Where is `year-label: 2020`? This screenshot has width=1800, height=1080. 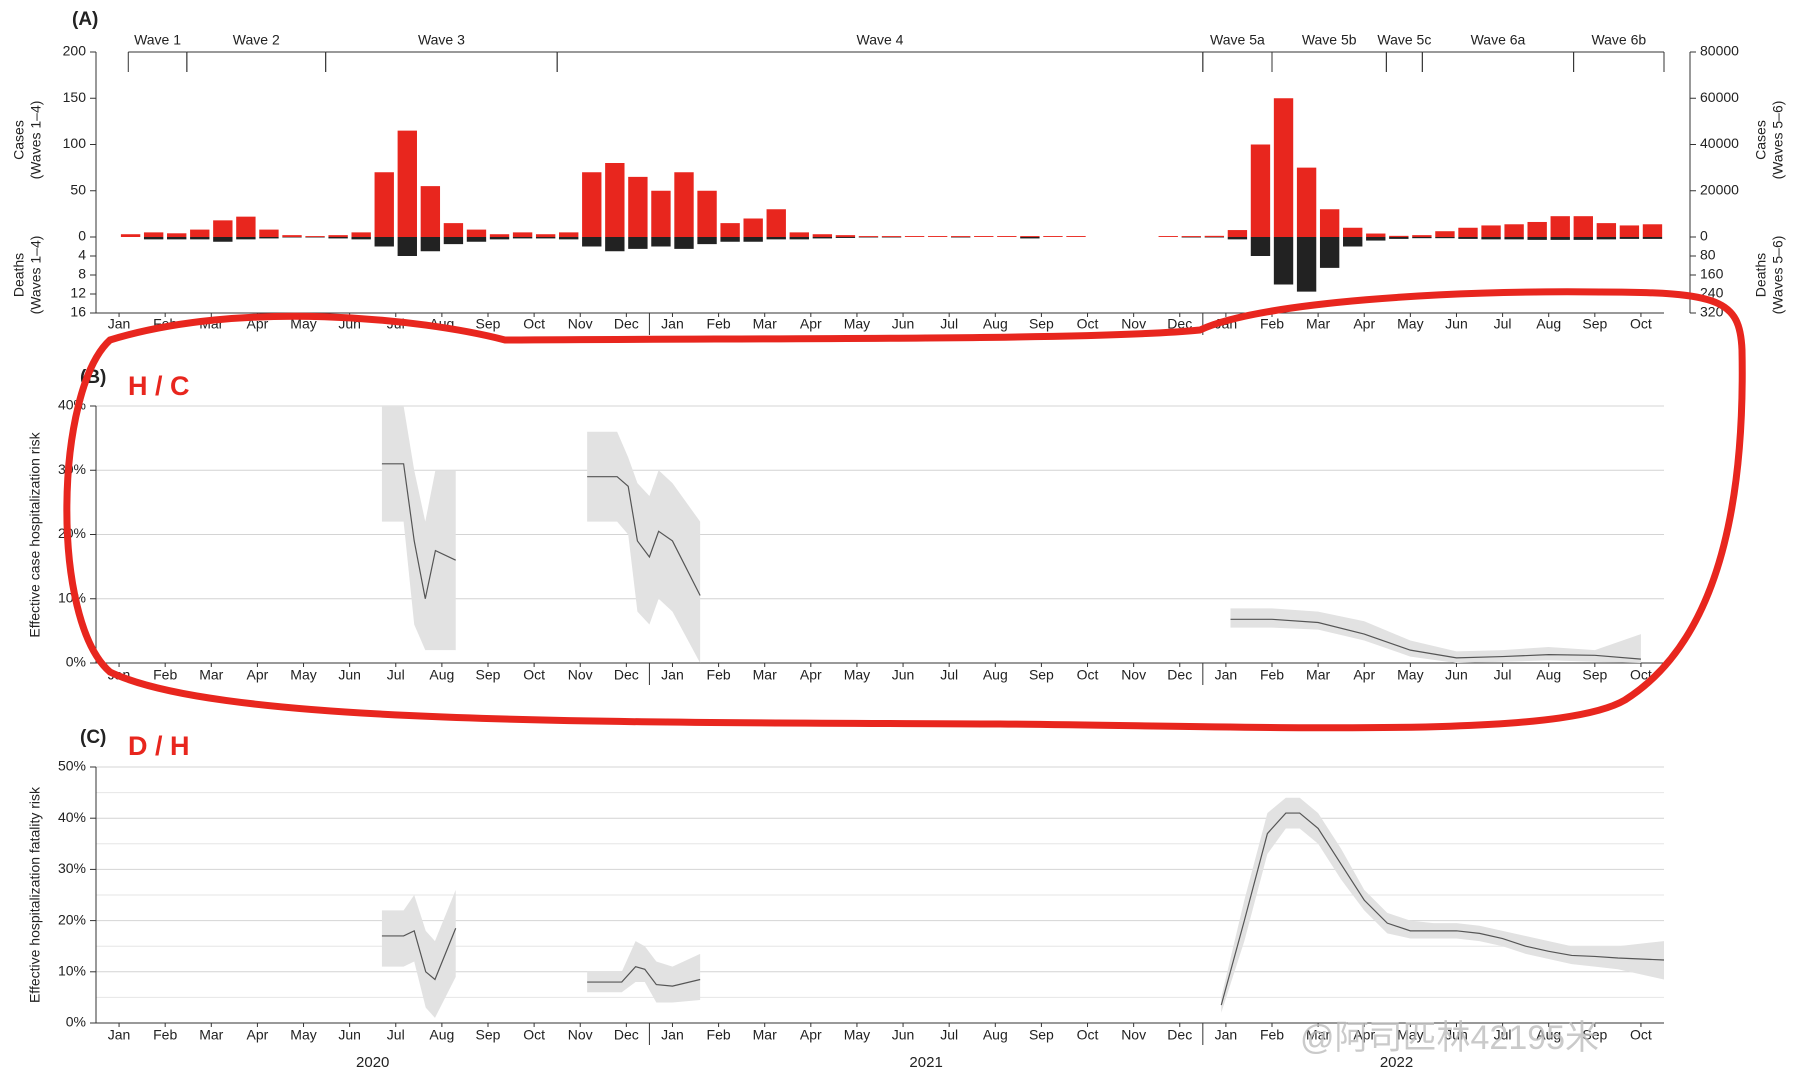 year-label: 2020 is located at coordinates (372, 1062).